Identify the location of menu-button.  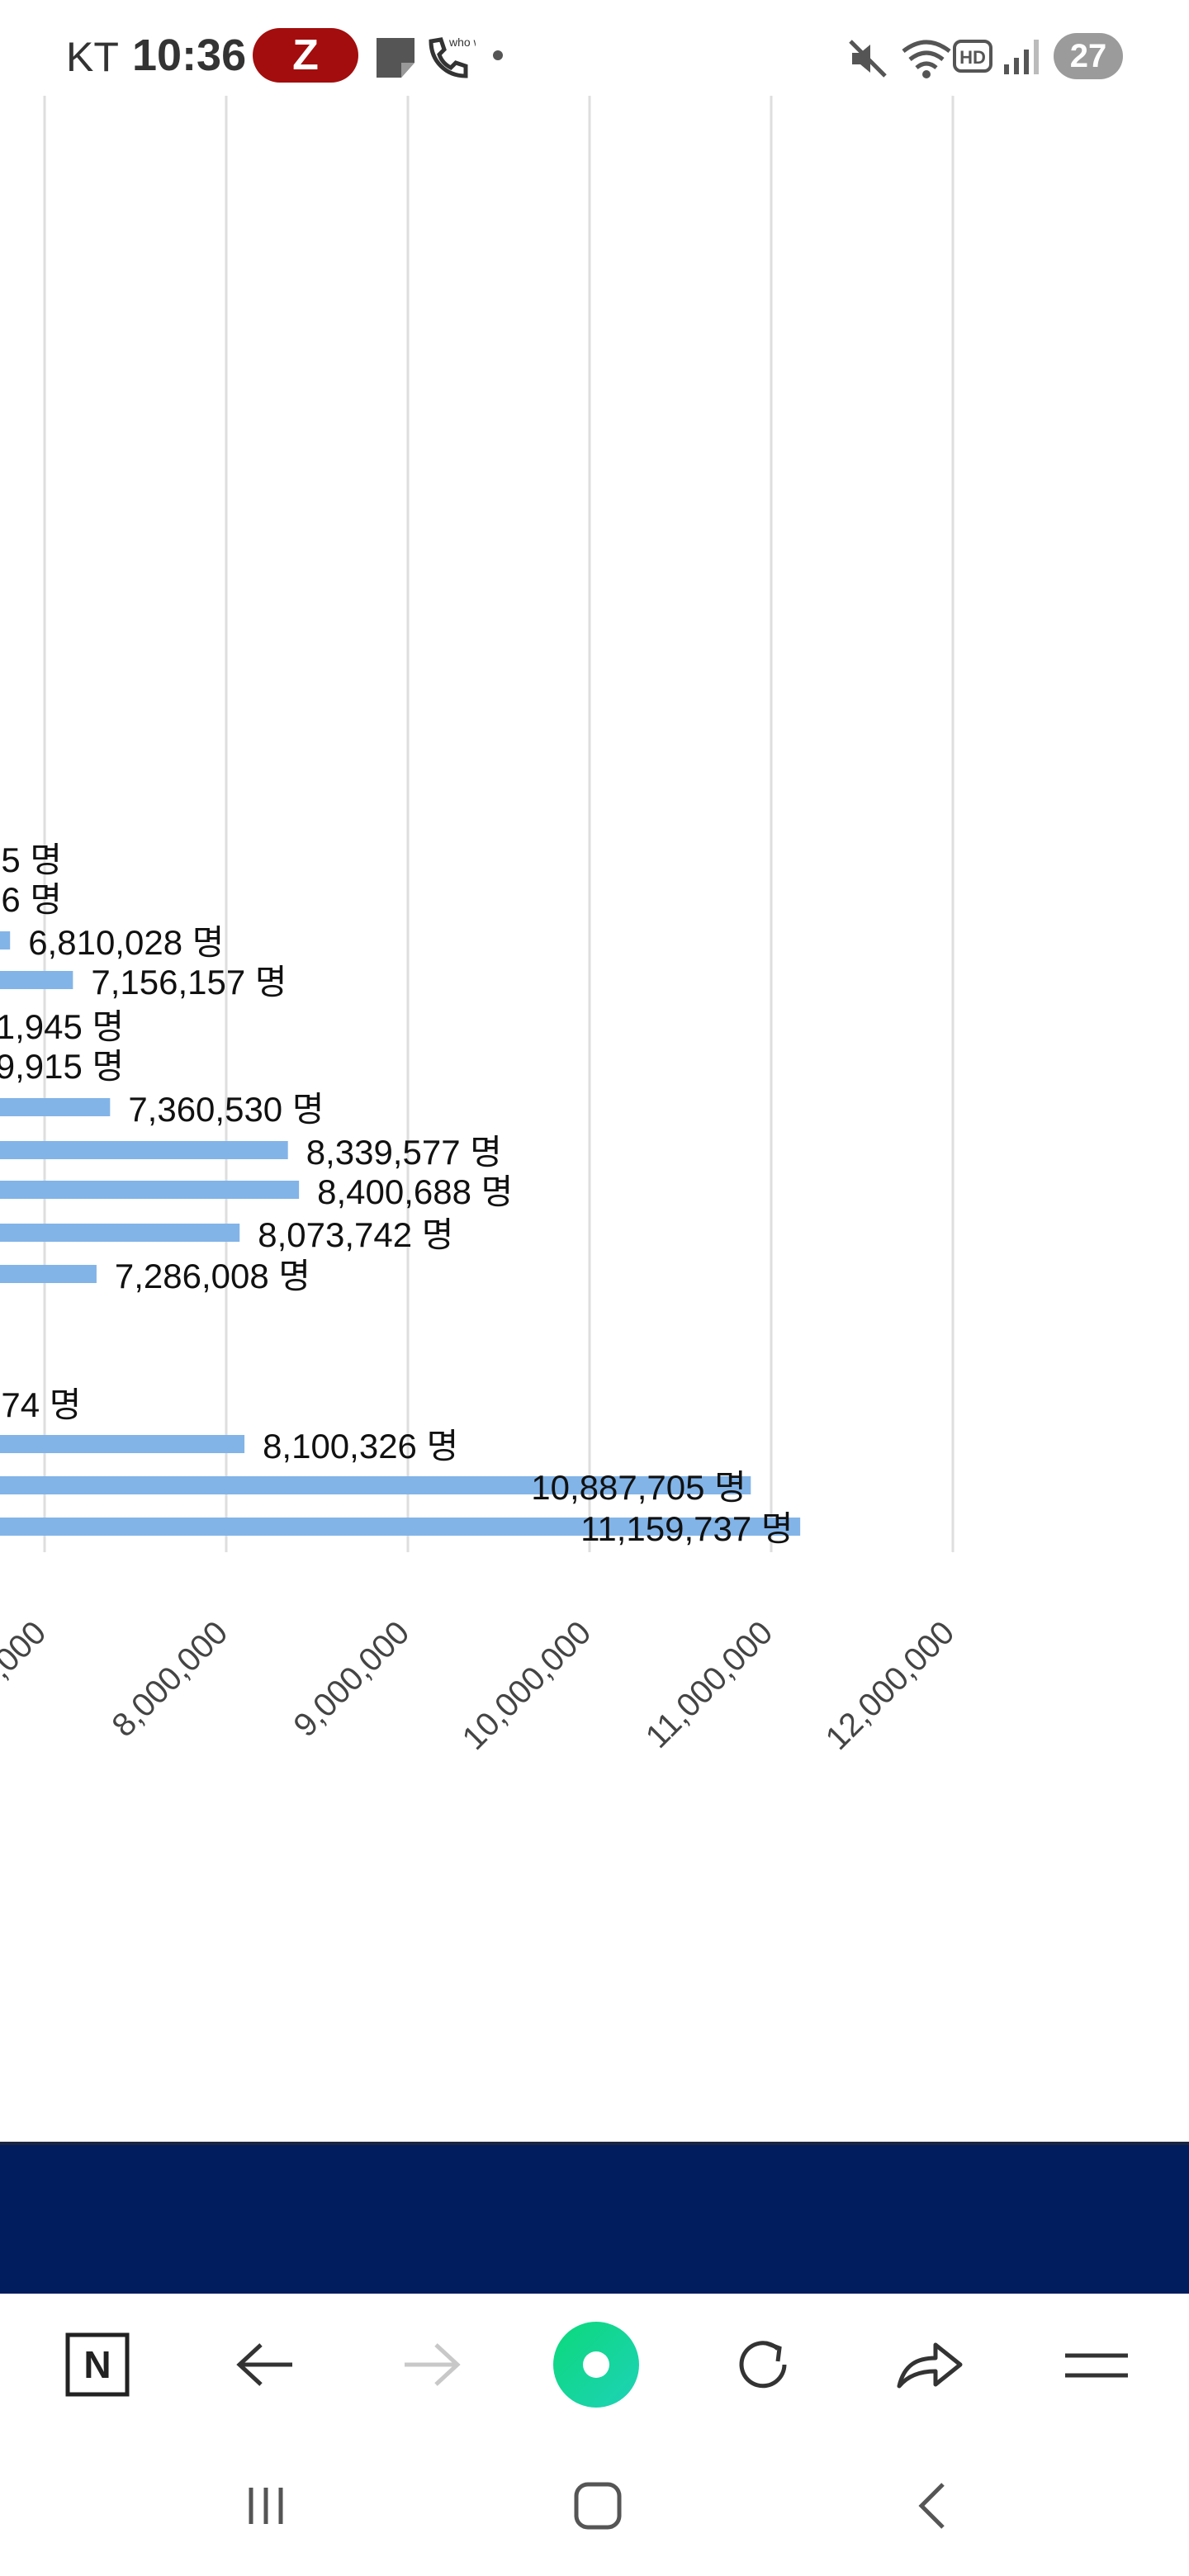
(1096, 2365).